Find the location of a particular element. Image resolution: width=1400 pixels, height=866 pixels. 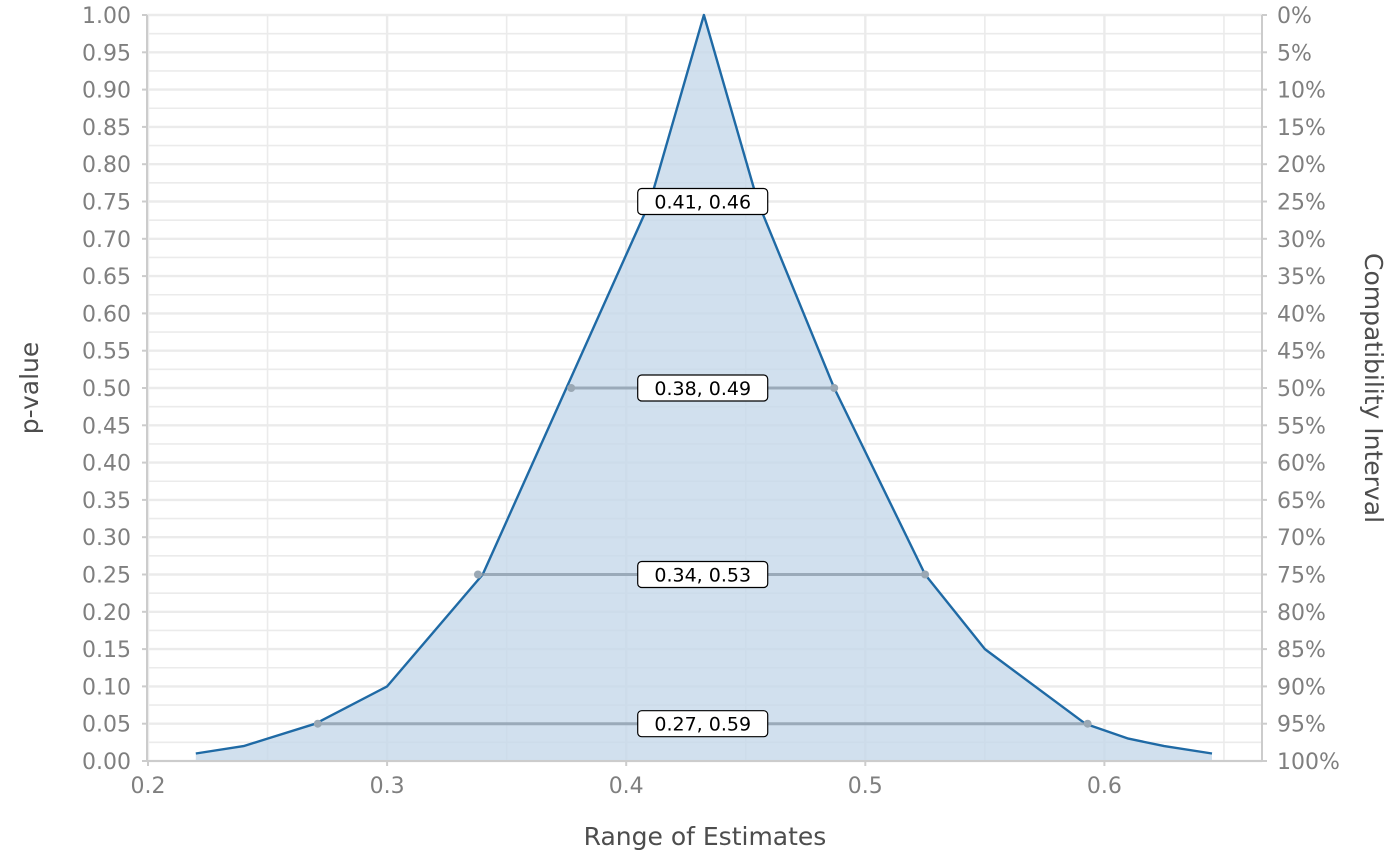

y2-axis-title: Compatibility Interval is located at coordinates (1373, 388).